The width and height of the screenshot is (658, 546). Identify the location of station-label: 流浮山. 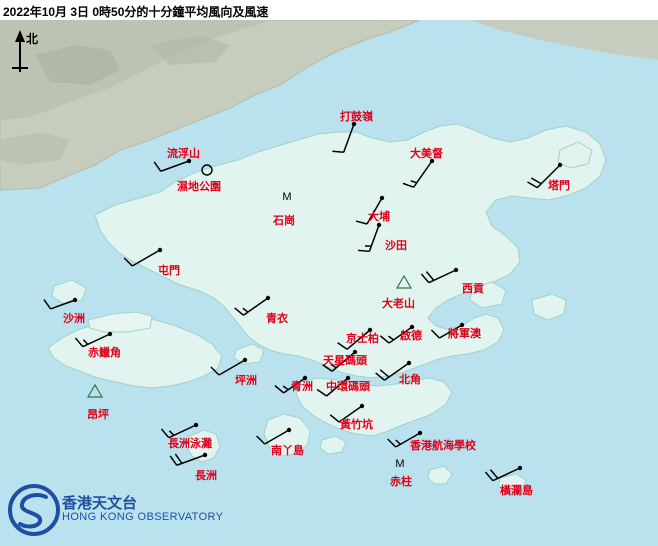
(183, 154).